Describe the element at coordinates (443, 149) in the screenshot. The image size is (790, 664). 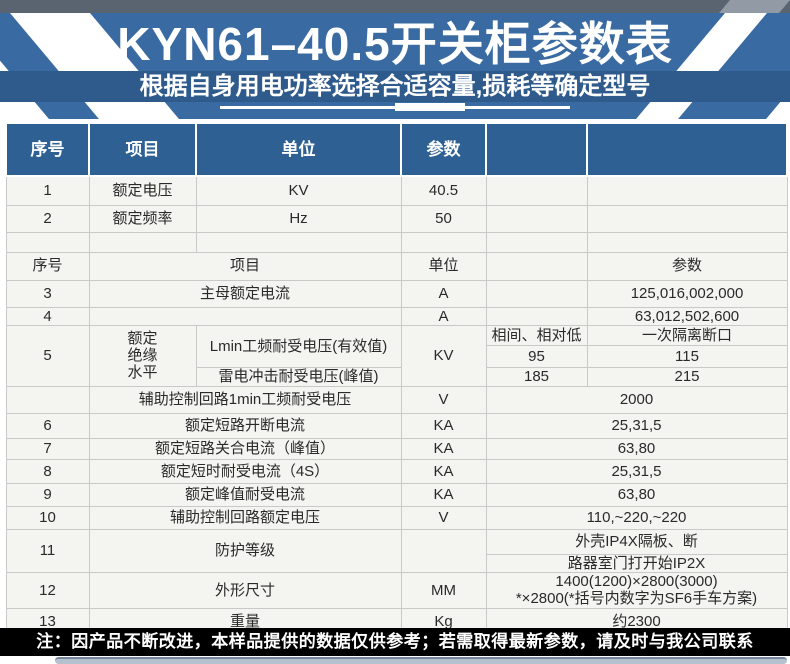
I see `header-cell-param: 参数` at that location.